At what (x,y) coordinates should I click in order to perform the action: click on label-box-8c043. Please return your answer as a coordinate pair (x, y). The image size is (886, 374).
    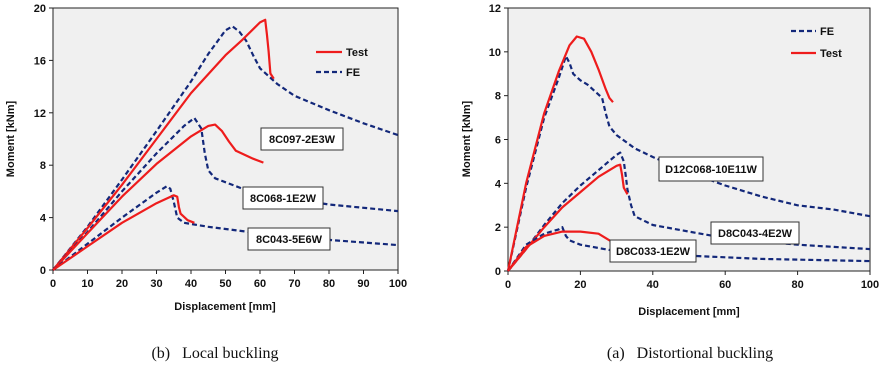
    Looking at the image, I should click on (289, 239).